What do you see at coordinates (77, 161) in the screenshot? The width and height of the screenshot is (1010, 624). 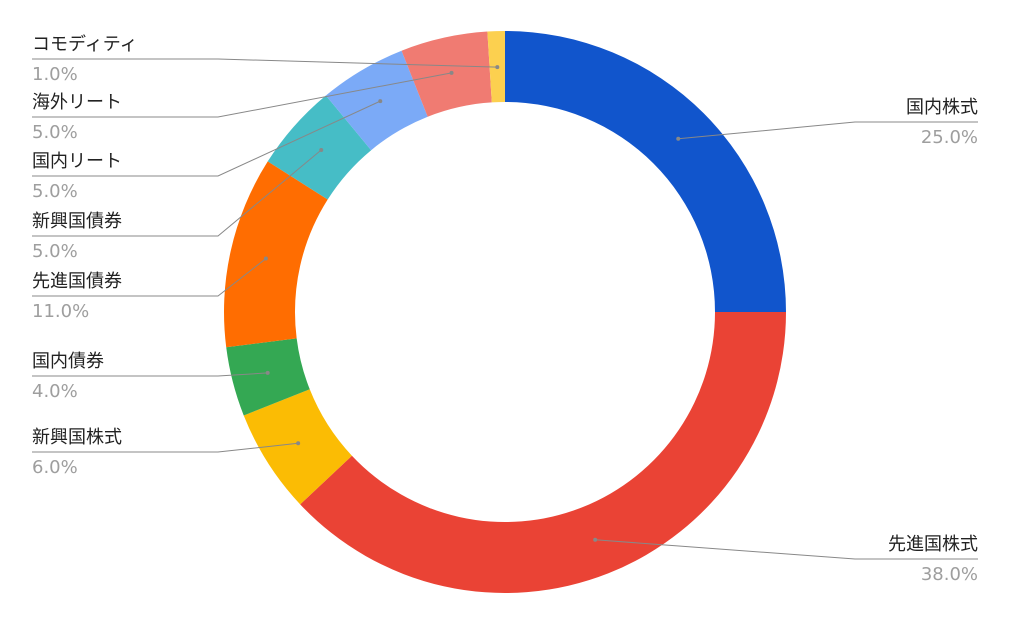 I see `slice-label: 国内リート` at bounding box center [77, 161].